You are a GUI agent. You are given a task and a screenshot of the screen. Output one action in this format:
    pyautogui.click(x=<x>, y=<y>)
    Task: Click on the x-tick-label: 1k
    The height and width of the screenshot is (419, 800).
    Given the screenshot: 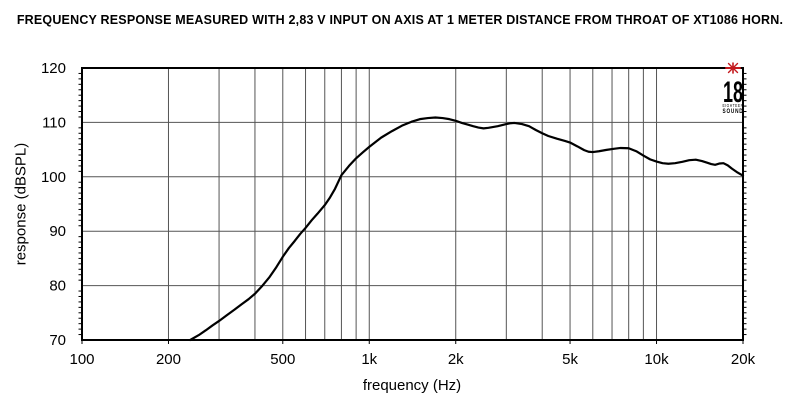 What is the action you would take?
    pyautogui.click(x=369, y=359)
    